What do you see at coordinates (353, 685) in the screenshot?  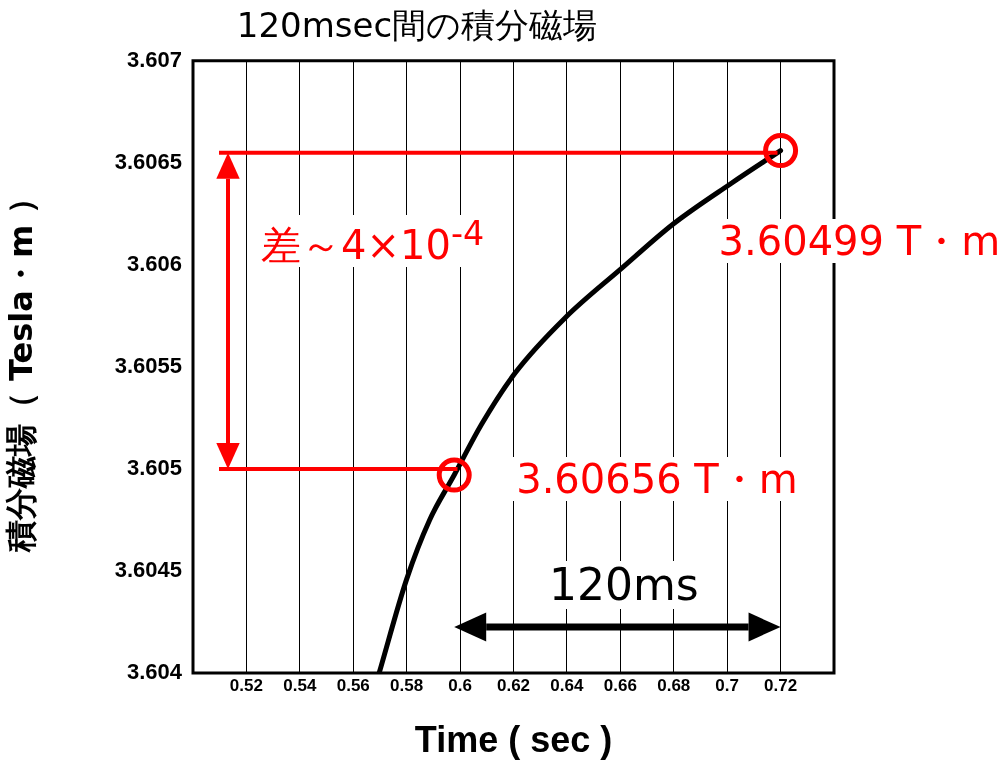 I see `x-tick-label: 0.56` at bounding box center [353, 685].